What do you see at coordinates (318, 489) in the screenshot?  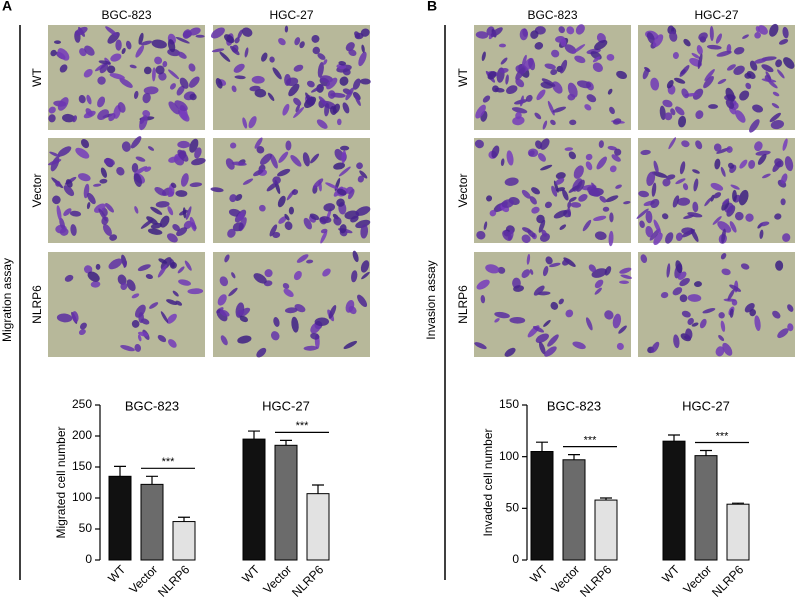 I see `error-bar` at bounding box center [318, 489].